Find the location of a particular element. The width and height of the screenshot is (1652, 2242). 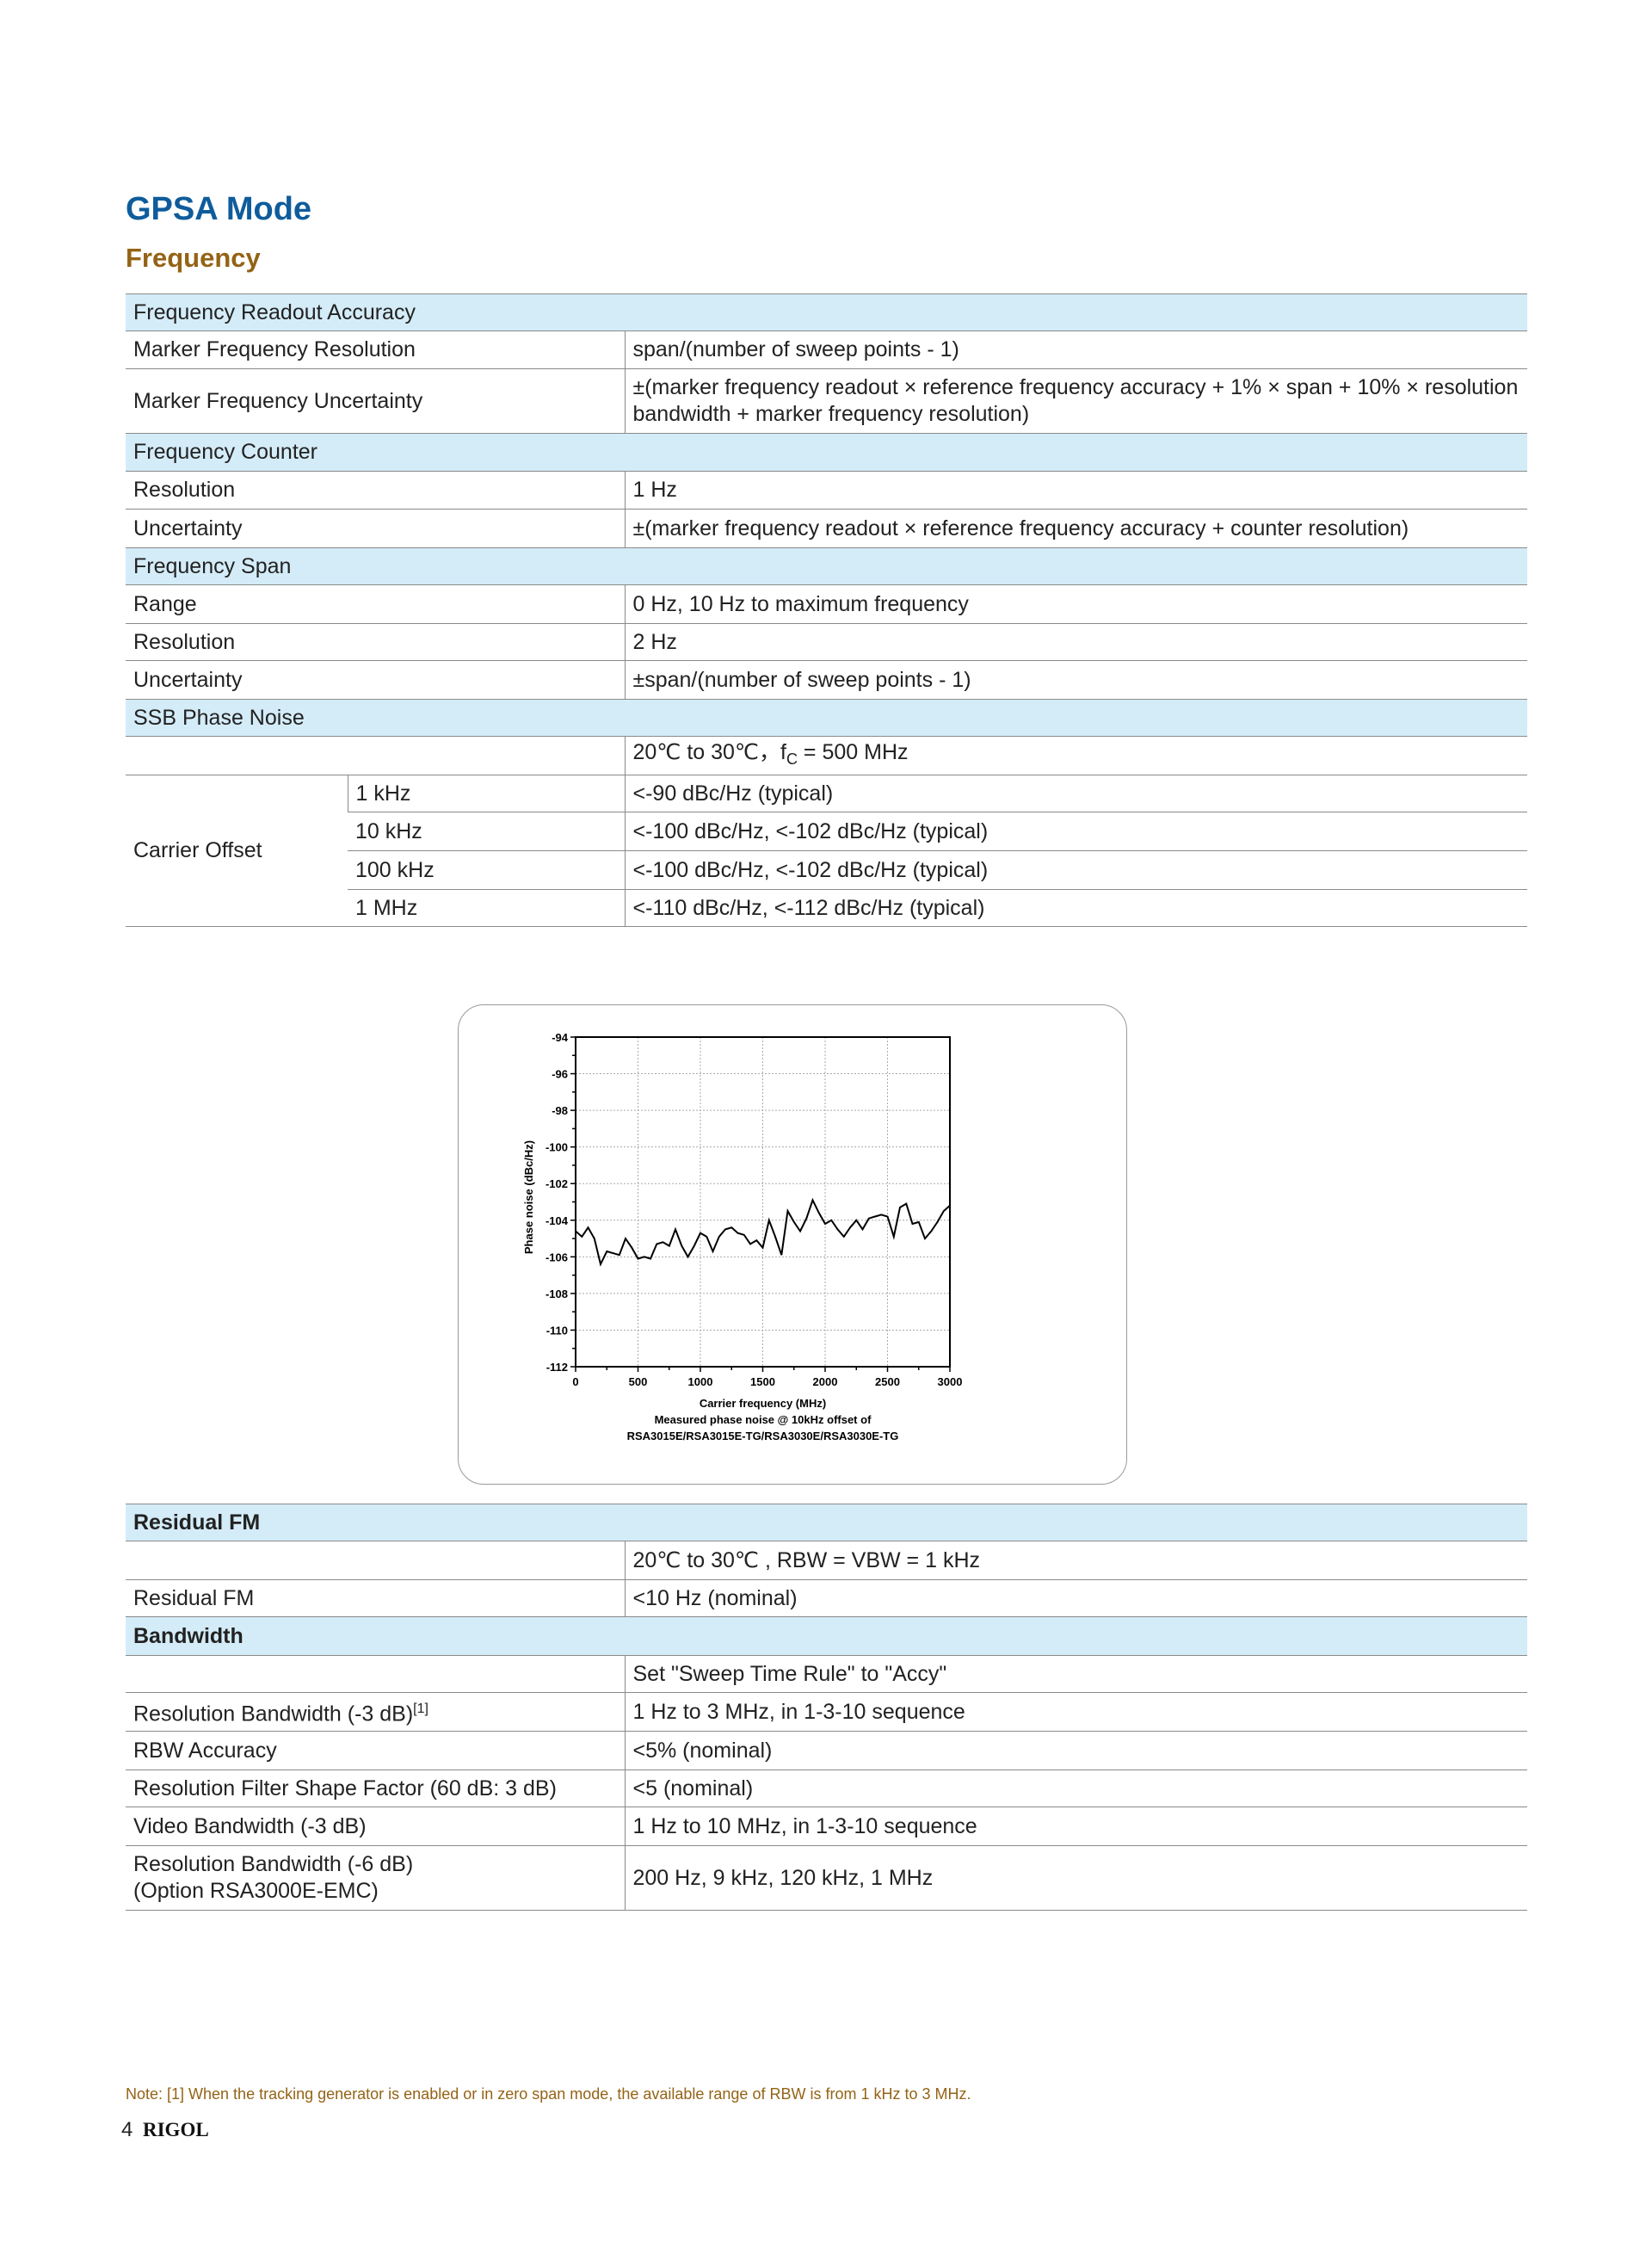

table-row: Carrier Offset 1 kHz <-90 dBc/Hz (typical) is located at coordinates (826, 851).